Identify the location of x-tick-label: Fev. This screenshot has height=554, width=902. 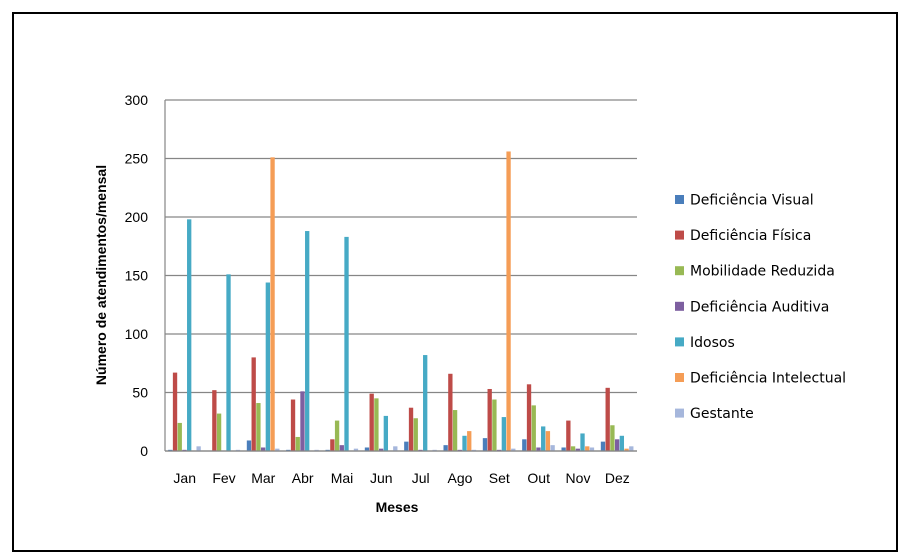
(223, 478).